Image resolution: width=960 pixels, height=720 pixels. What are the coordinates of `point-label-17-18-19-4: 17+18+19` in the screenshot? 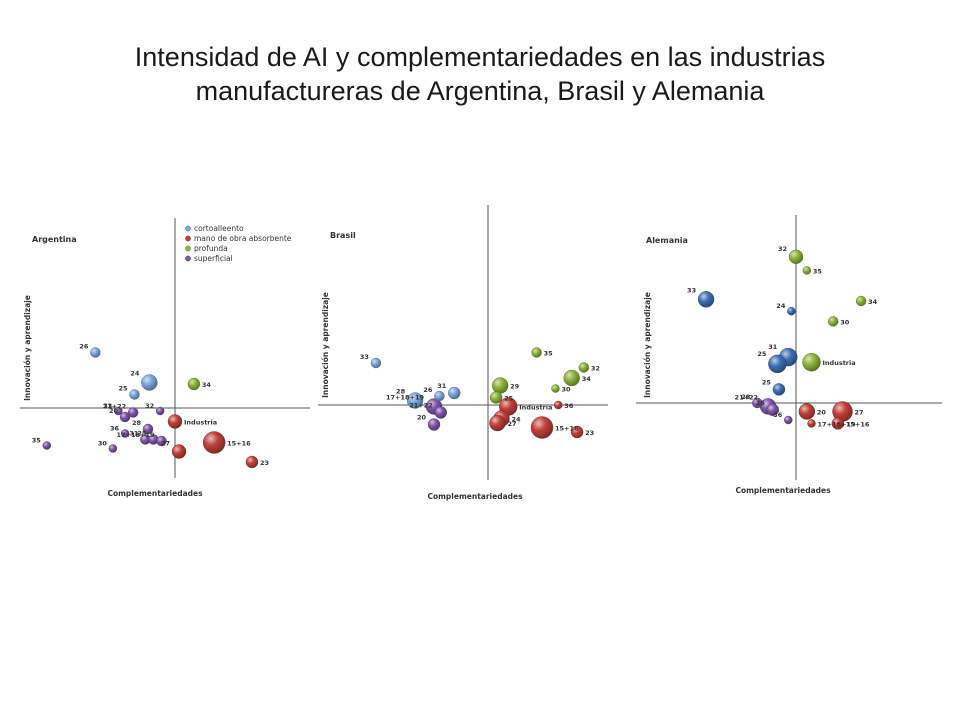 It's located at (405, 398).